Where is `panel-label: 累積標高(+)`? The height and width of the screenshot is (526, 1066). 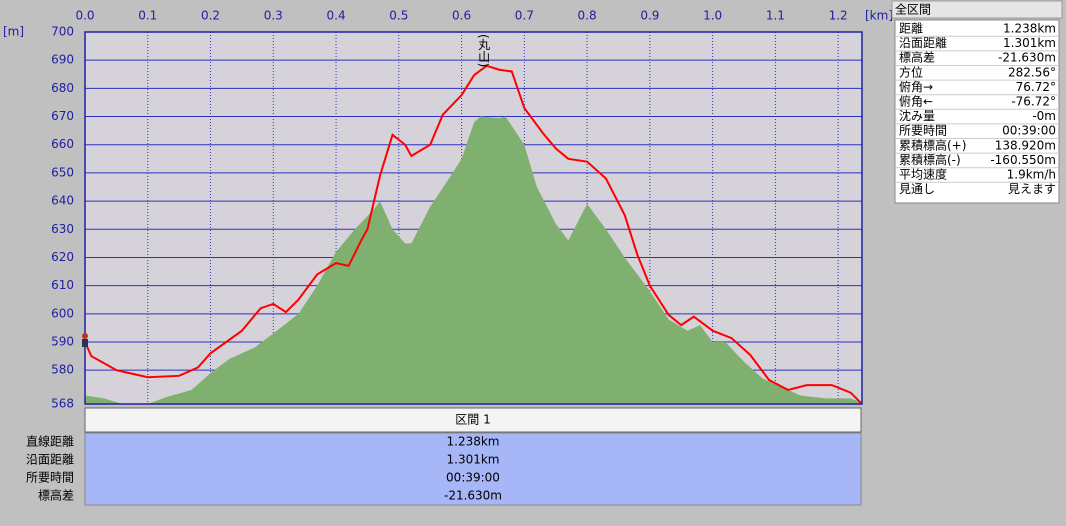
panel-label: 累積標高(+) is located at coordinates (932, 144).